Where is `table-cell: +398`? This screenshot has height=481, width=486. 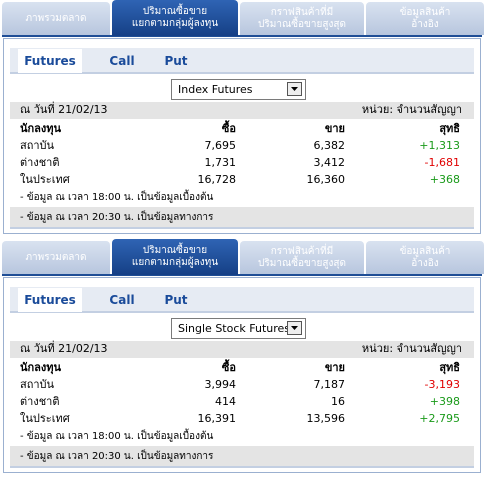 table-cell: +398 is located at coordinates (444, 401).